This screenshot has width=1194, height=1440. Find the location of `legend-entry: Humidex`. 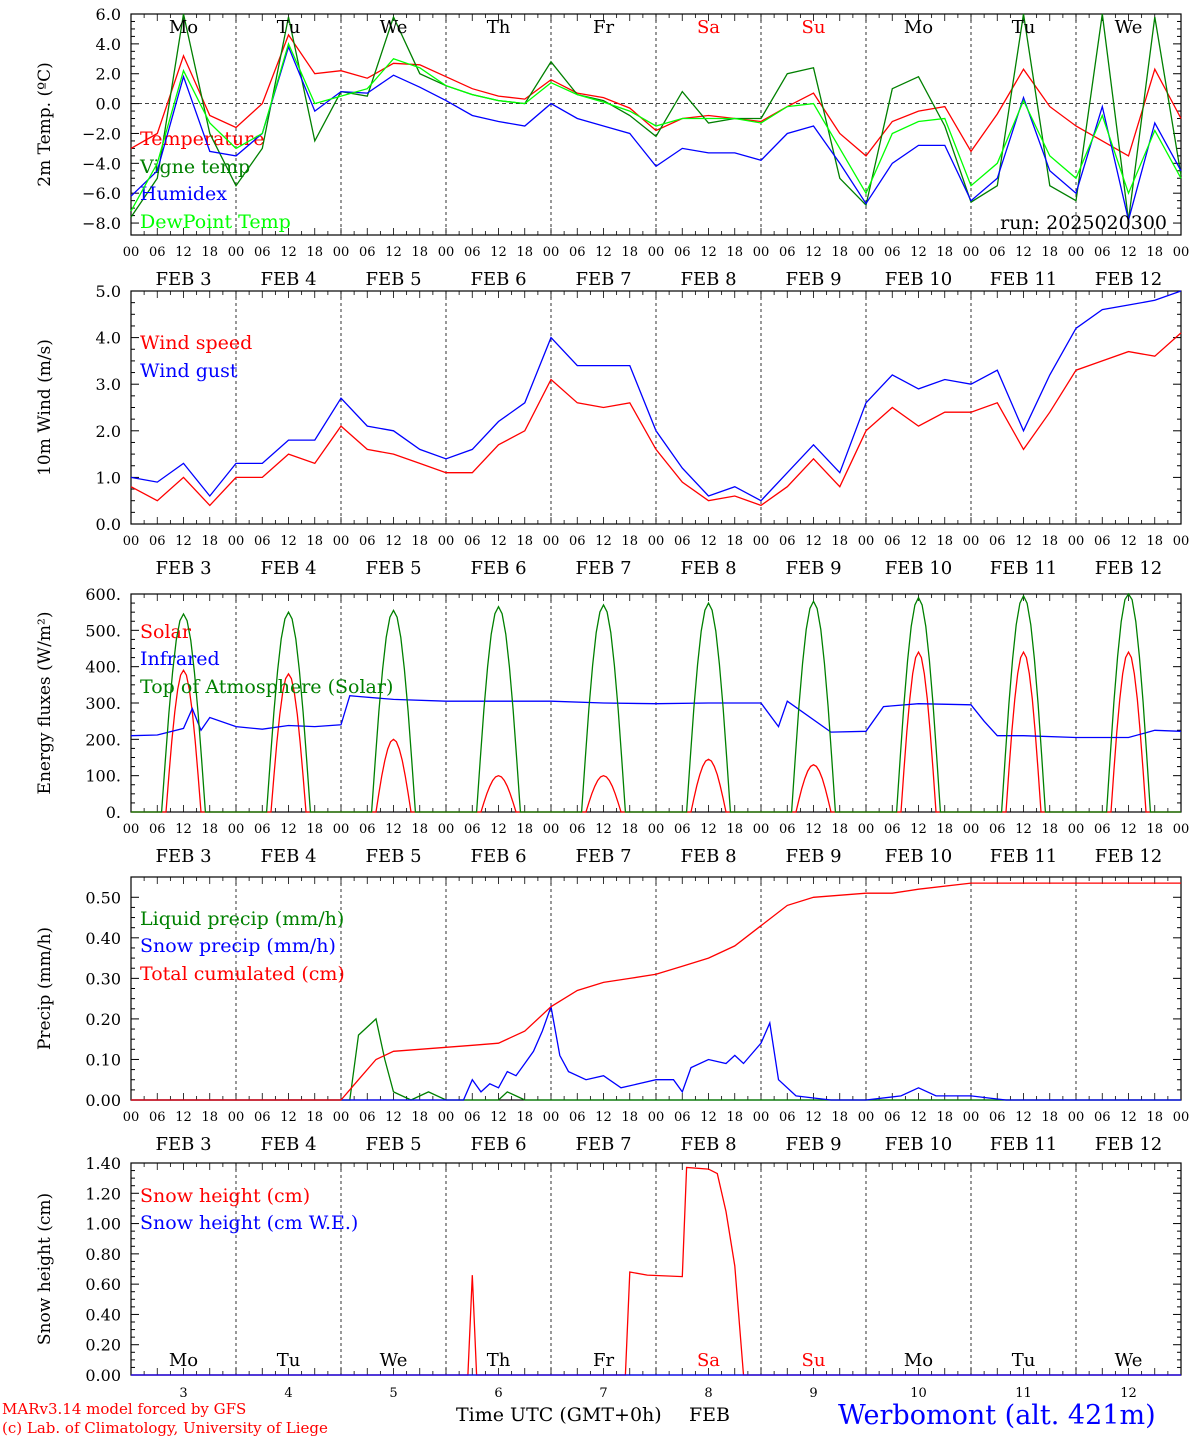

legend-entry: Humidex is located at coordinates (183, 194).